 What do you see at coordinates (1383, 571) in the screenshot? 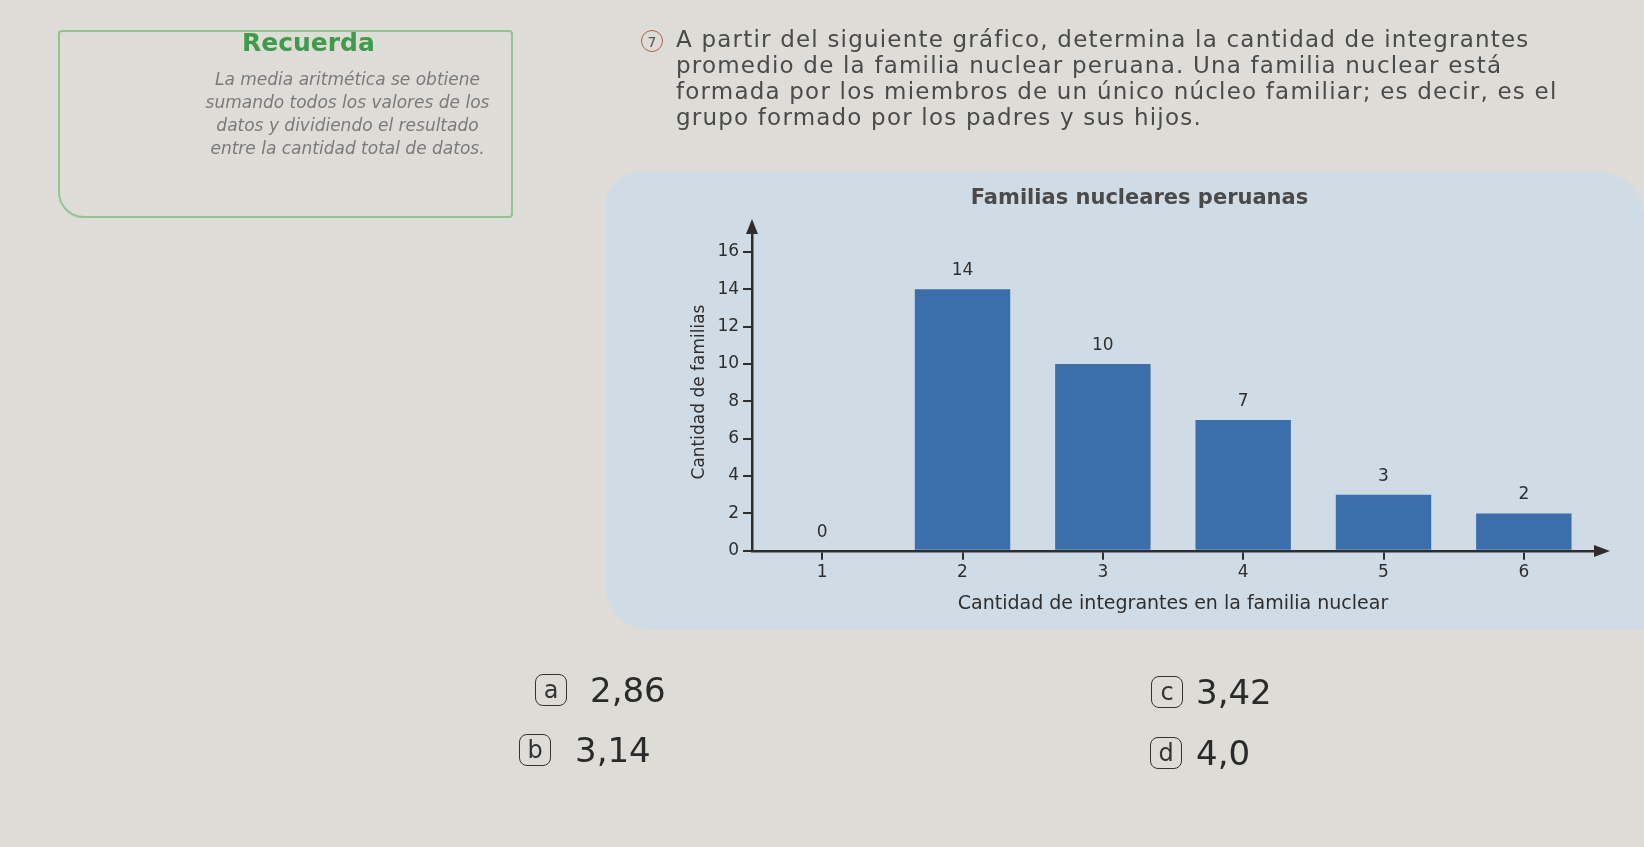
I see `x-tick-label: 5` at bounding box center [1383, 571].